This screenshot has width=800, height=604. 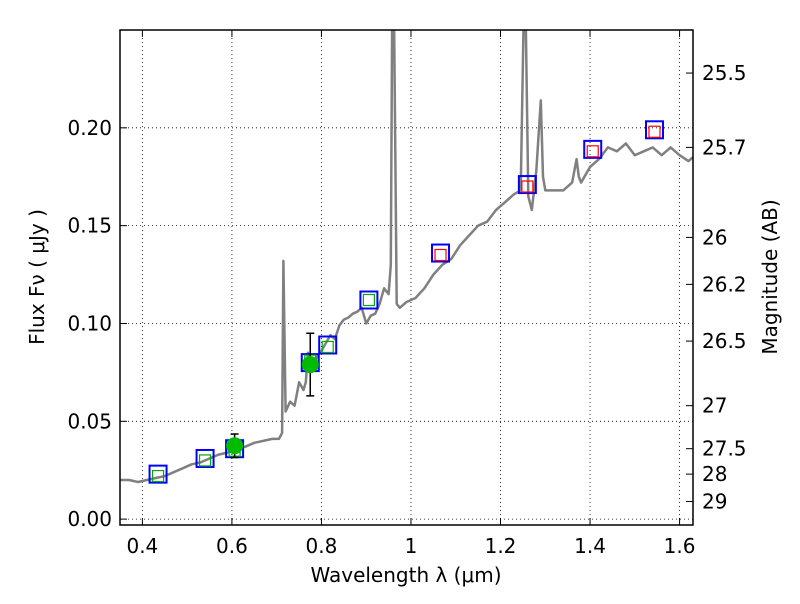 What do you see at coordinates (405, 575) in the screenshot?
I see `x-axis-label: Wavelength λ (μm)` at bounding box center [405, 575].